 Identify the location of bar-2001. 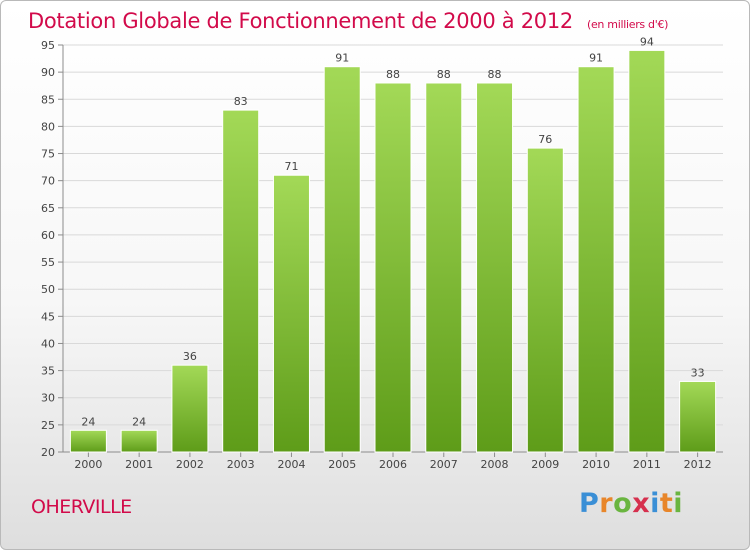
(139, 441).